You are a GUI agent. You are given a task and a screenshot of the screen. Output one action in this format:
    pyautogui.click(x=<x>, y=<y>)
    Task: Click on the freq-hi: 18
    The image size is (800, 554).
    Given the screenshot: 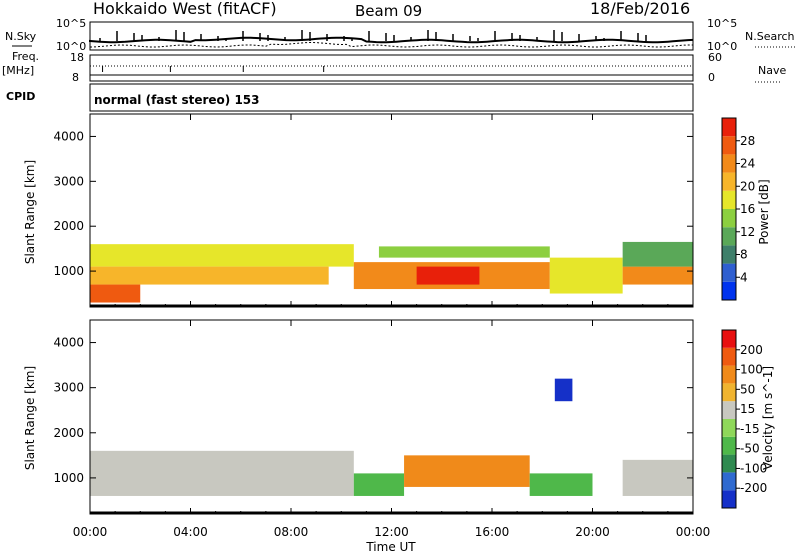 What is the action you would take?
    pyautogui.click(x=77, y=57)
    